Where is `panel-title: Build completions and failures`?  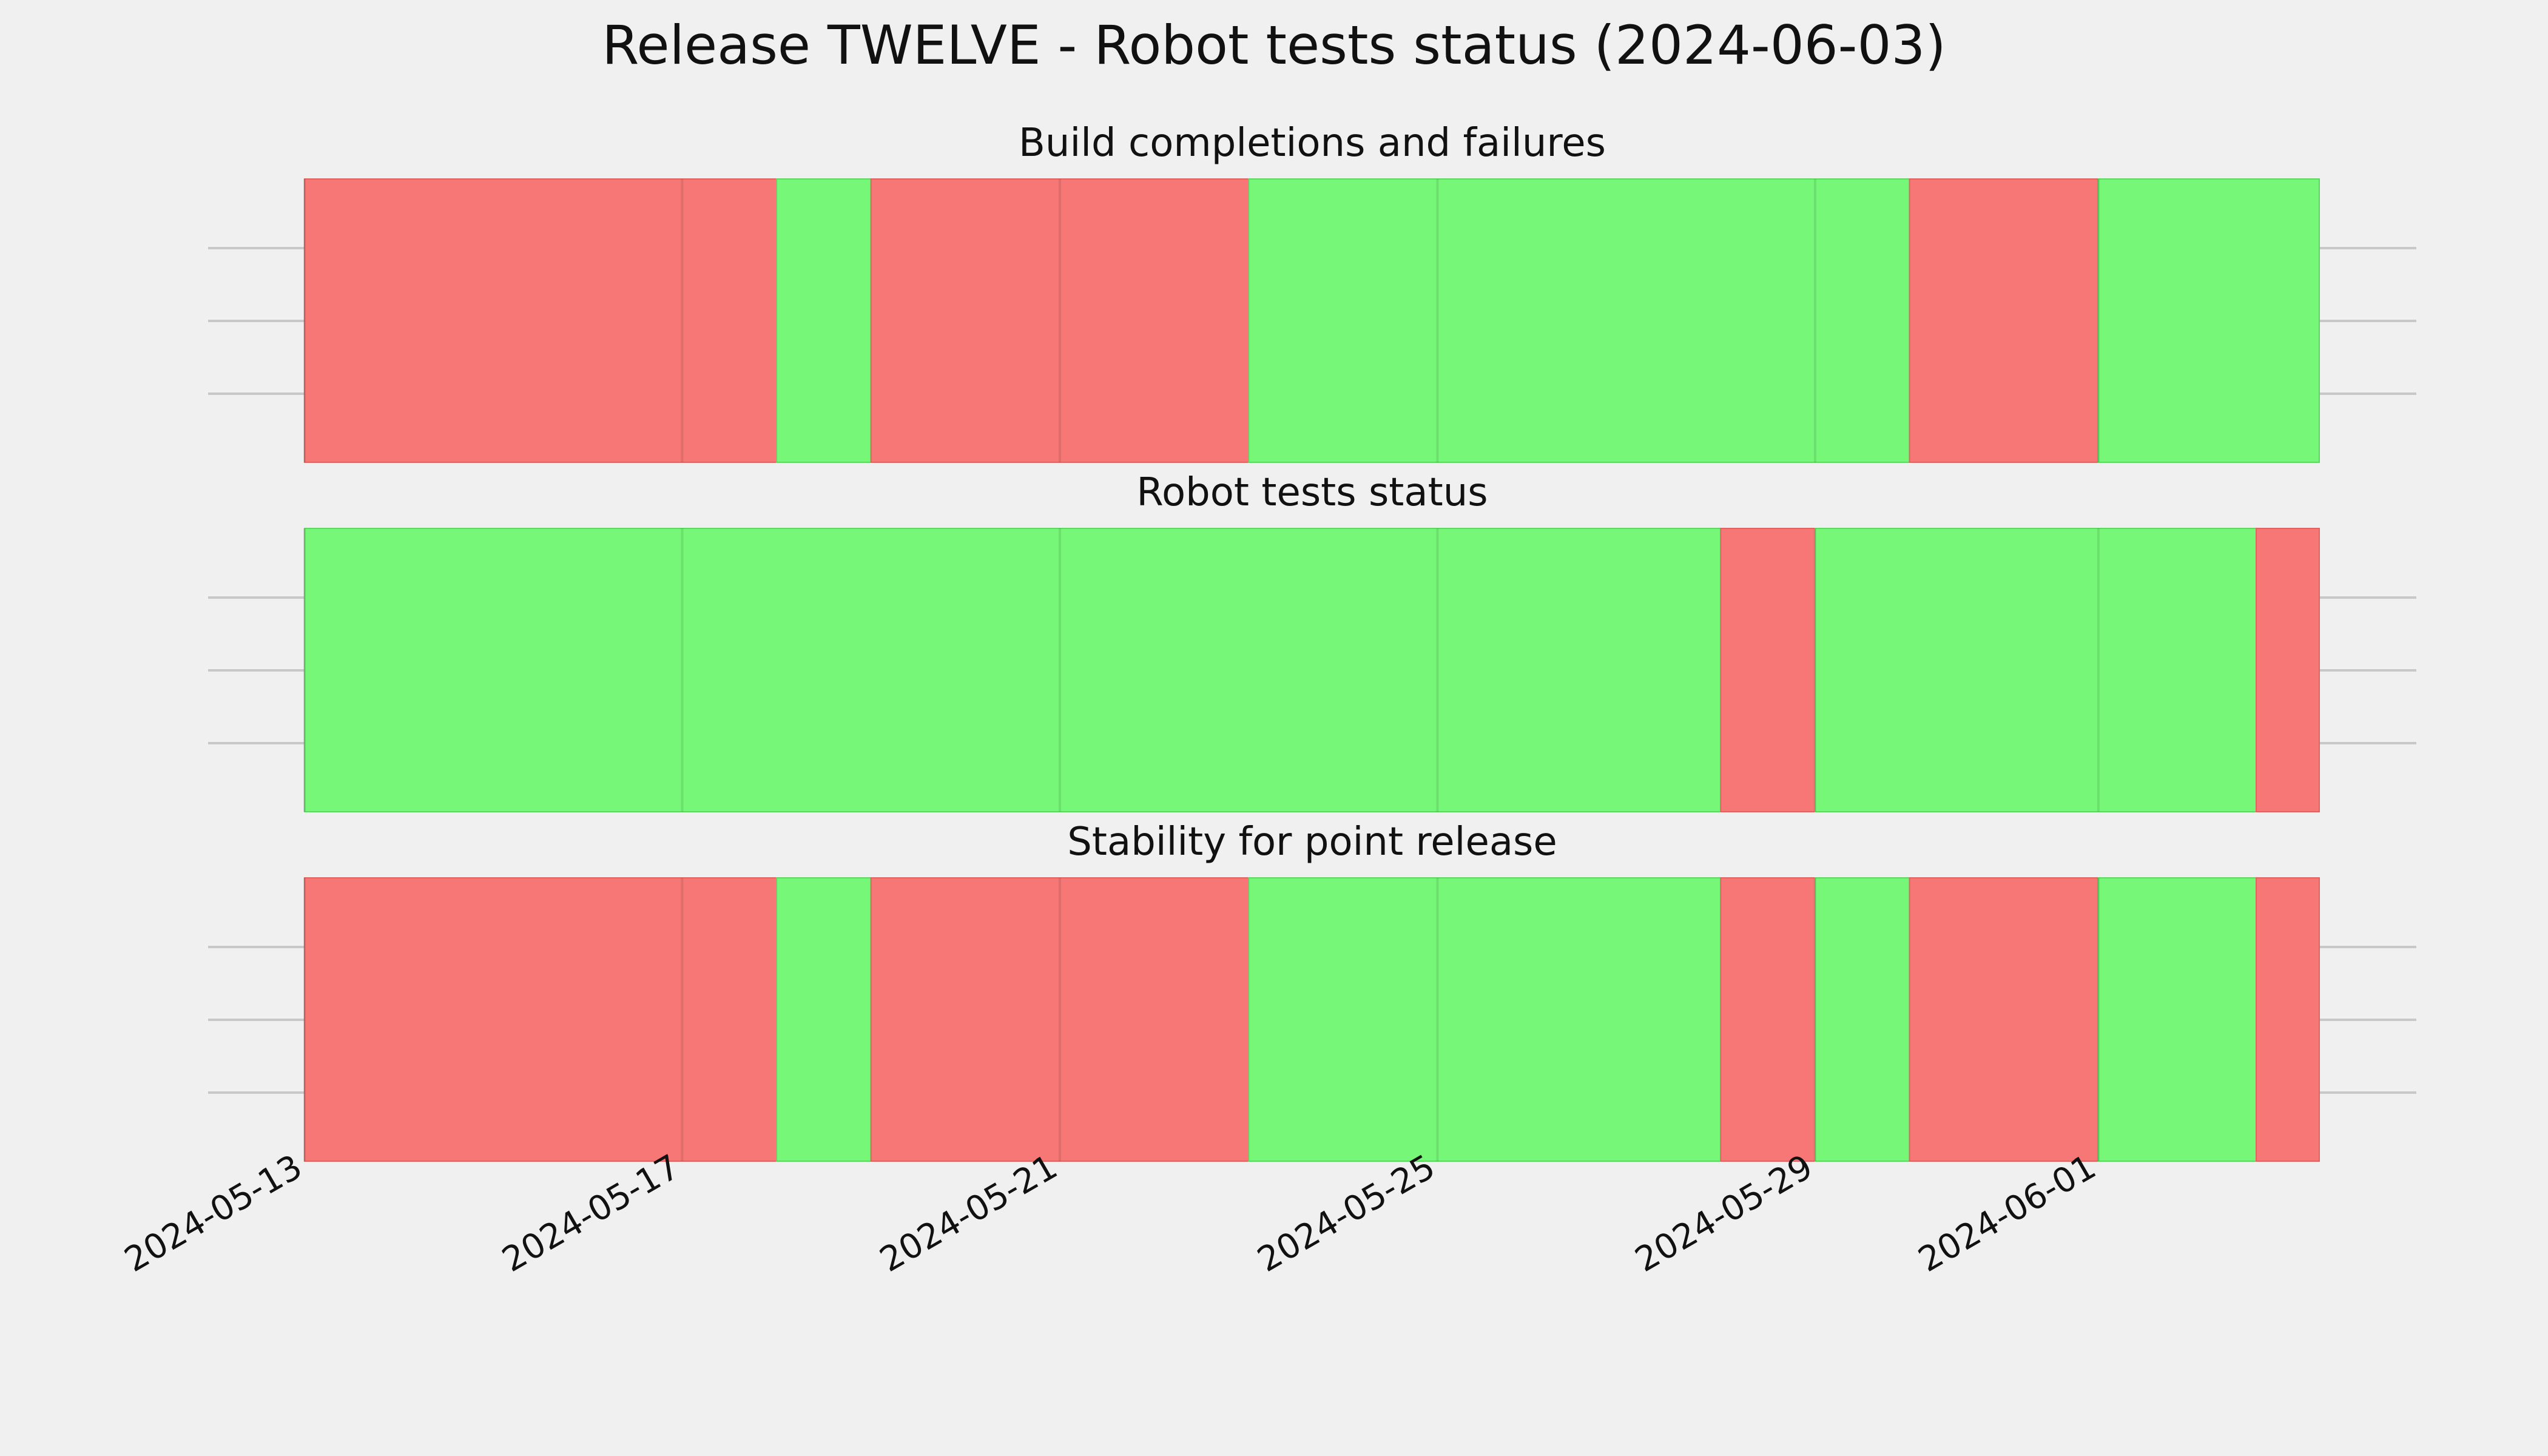 panel-title: Build completions and failures is located at coordinates (1312, 143).